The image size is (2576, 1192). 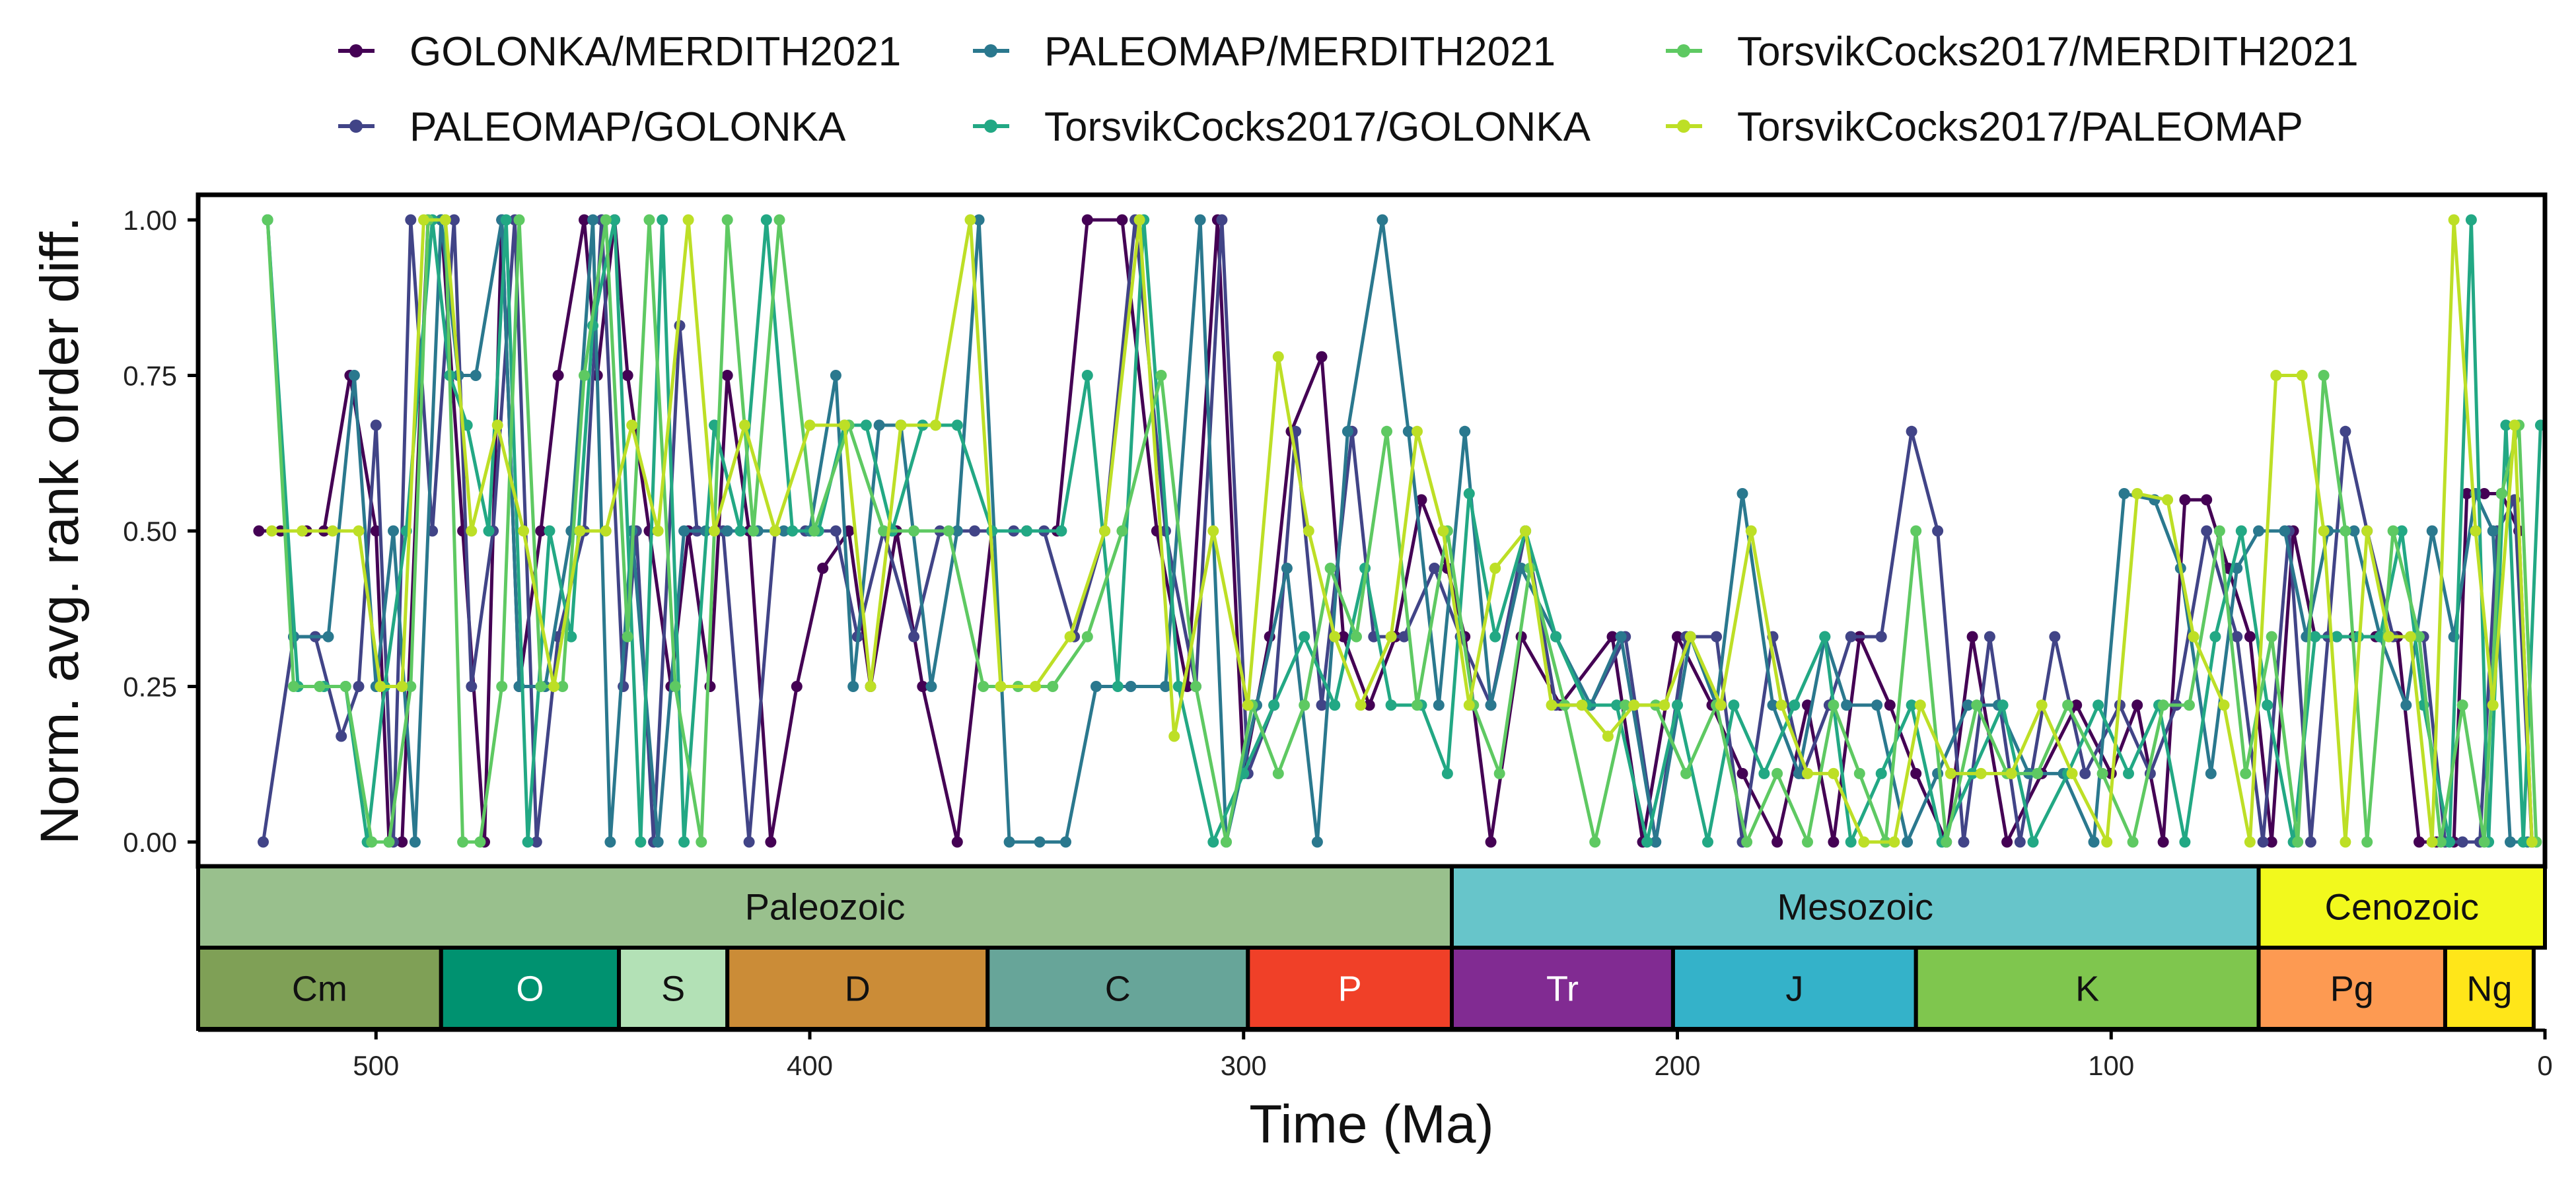 I want to click on period-label: Pg, so click(x=2352, y=989).